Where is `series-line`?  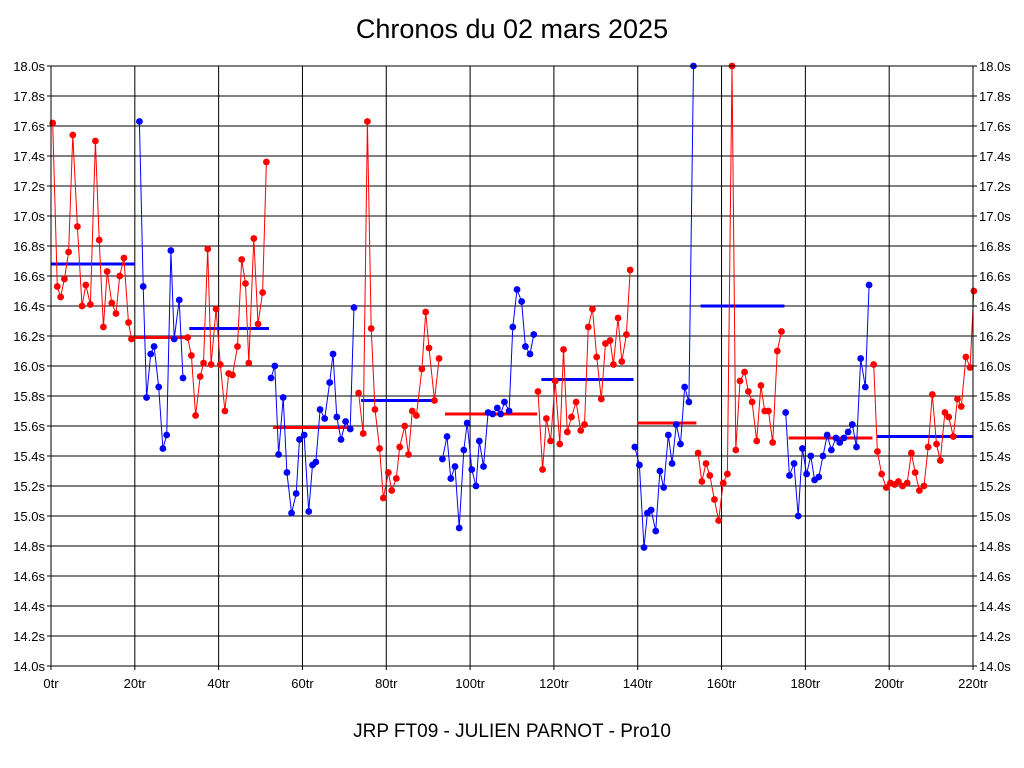
series-line is located at coordinates (827, 400).